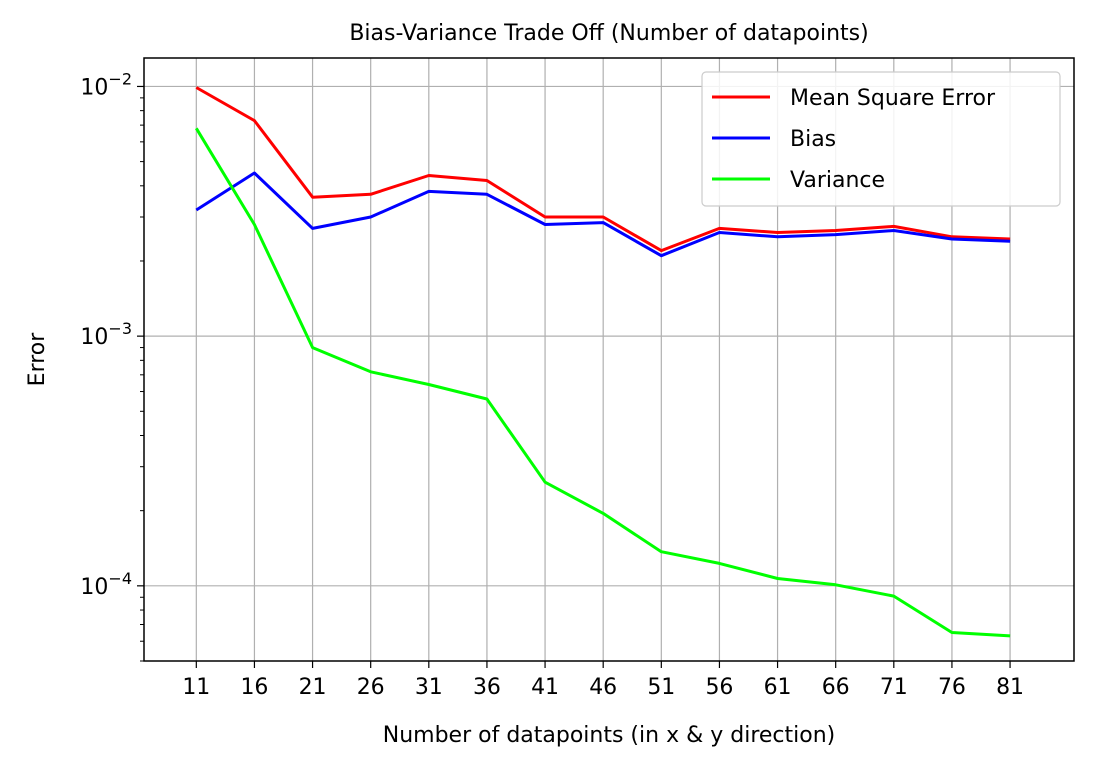  Describe the element at coordinates (196, 687) in the screenshot. I see `x-tick-label: 11` at that location.